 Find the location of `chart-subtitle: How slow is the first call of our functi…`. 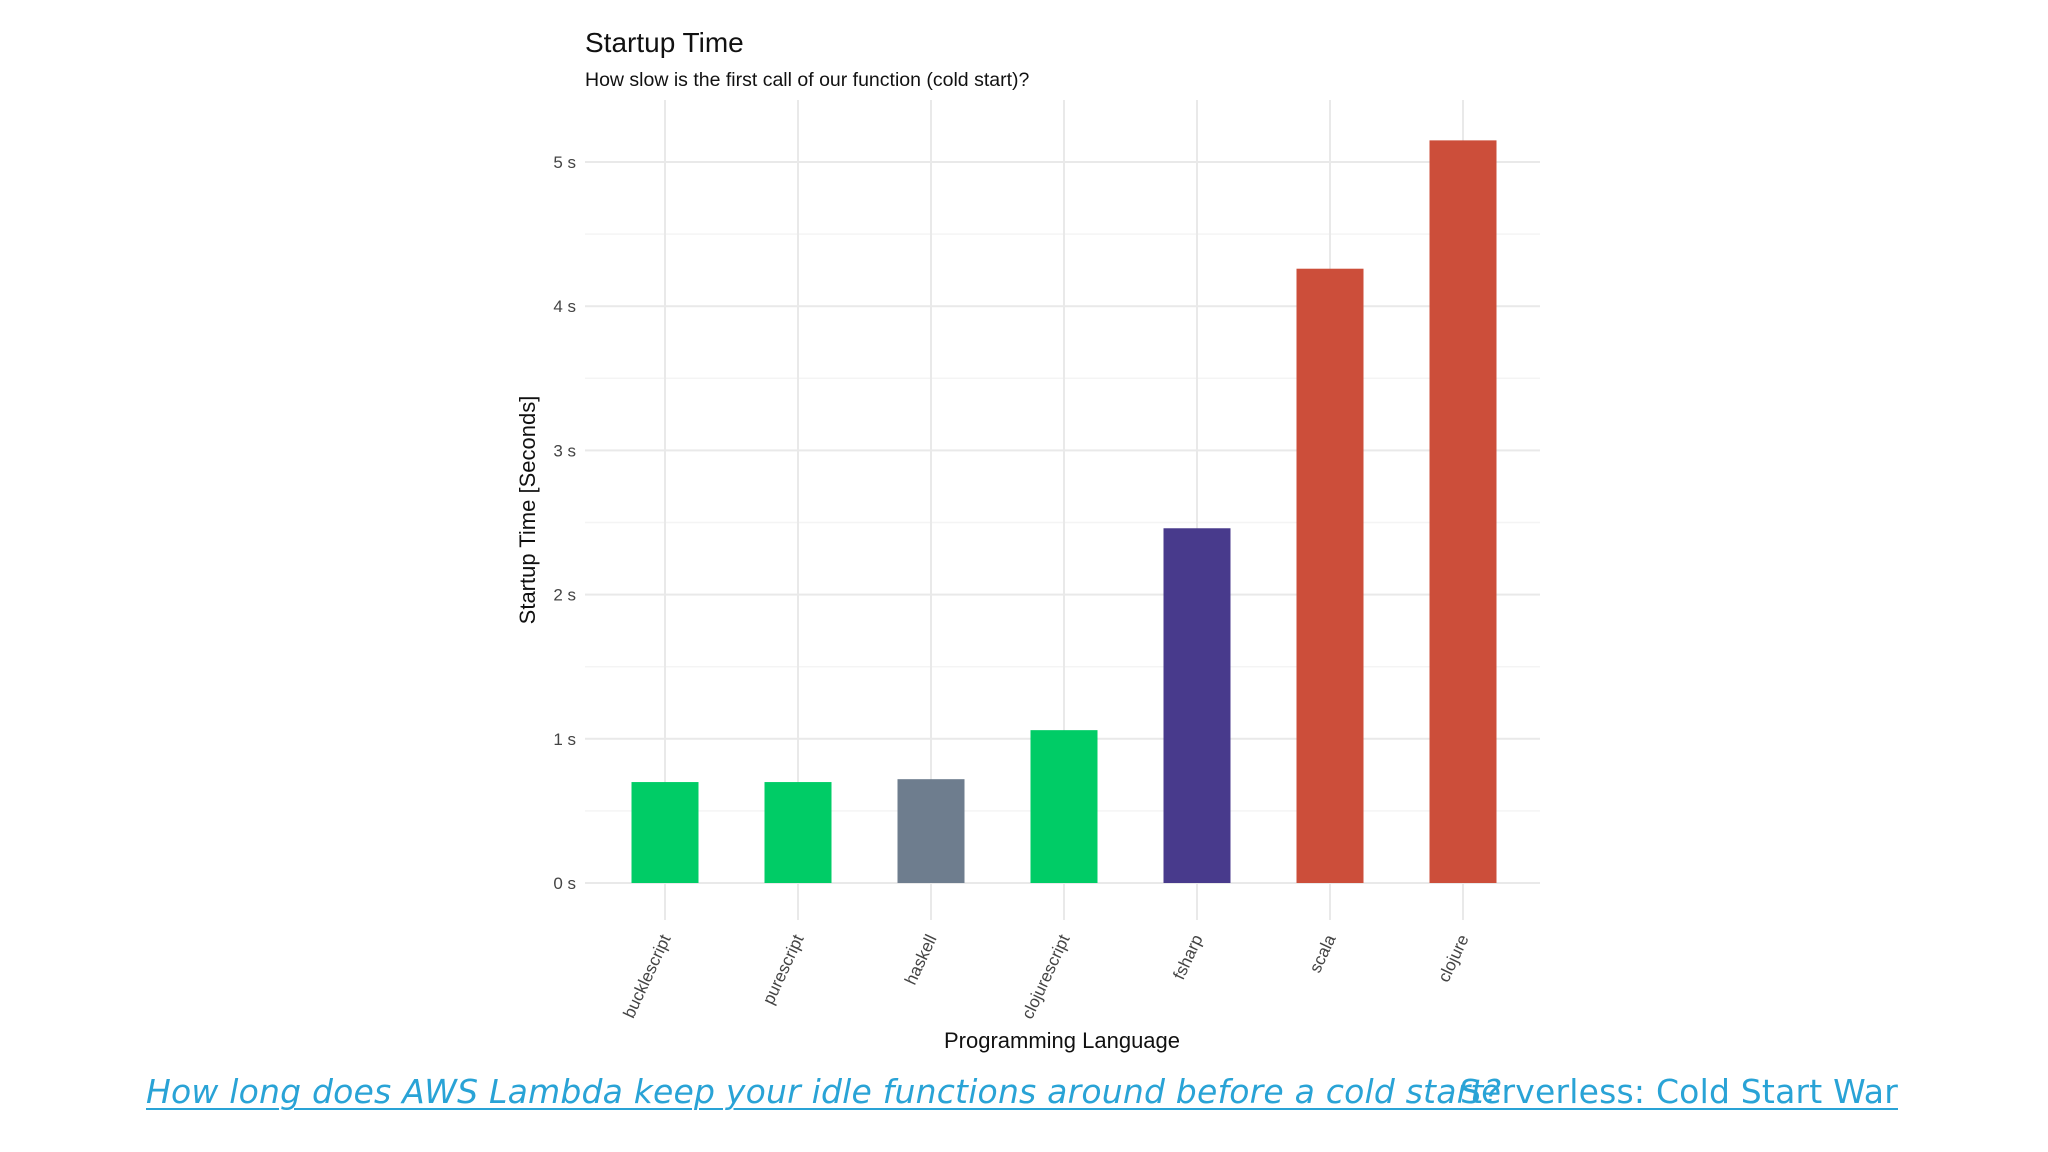

chart-subtitle: How slow is the first call of our functi… is located at coordinates (807, 80).